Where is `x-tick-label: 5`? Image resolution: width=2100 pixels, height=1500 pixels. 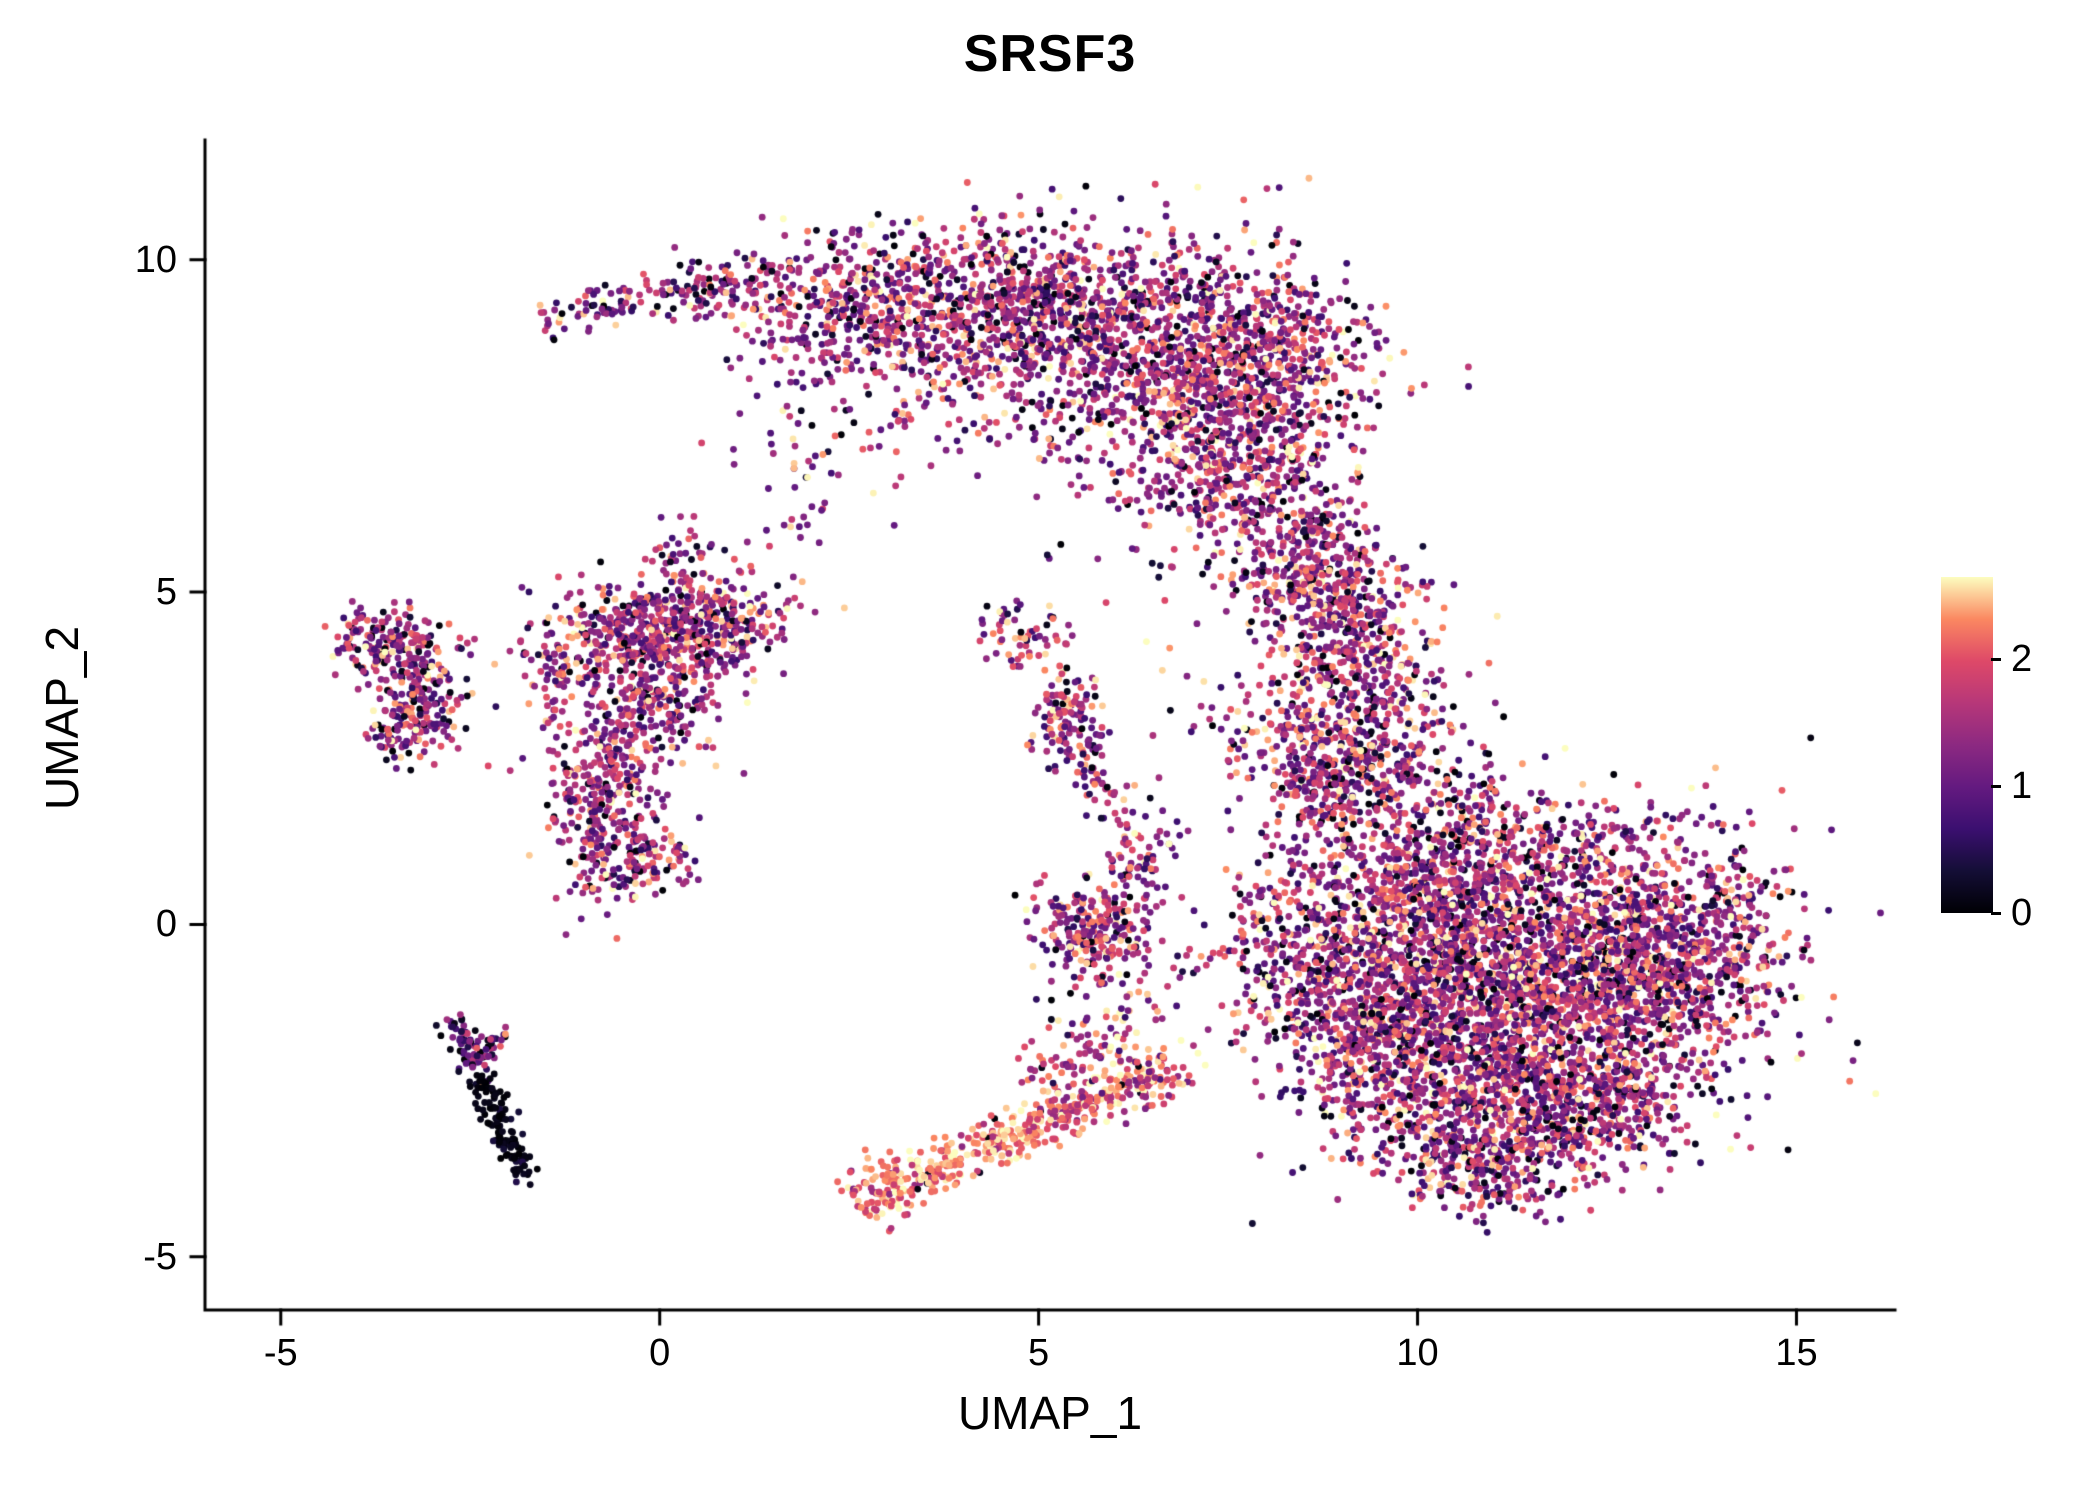 x-tick-label: 5 is located at coordinates (1039, 1353).